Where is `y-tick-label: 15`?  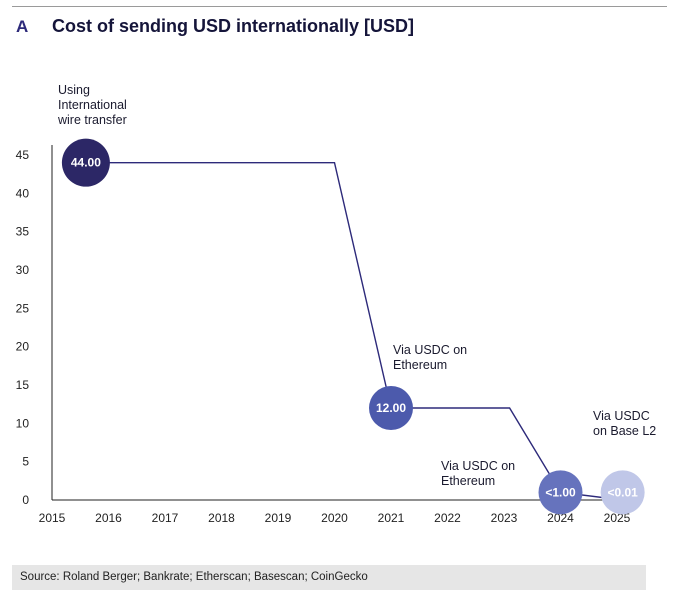 y-tick-label: 15 is located at coordinates (23, 385).